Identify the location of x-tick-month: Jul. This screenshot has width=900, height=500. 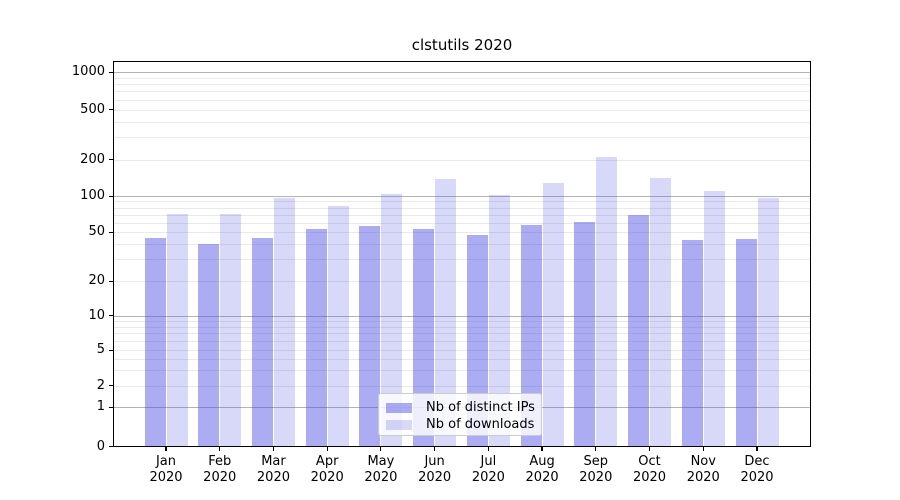
(488, 461).